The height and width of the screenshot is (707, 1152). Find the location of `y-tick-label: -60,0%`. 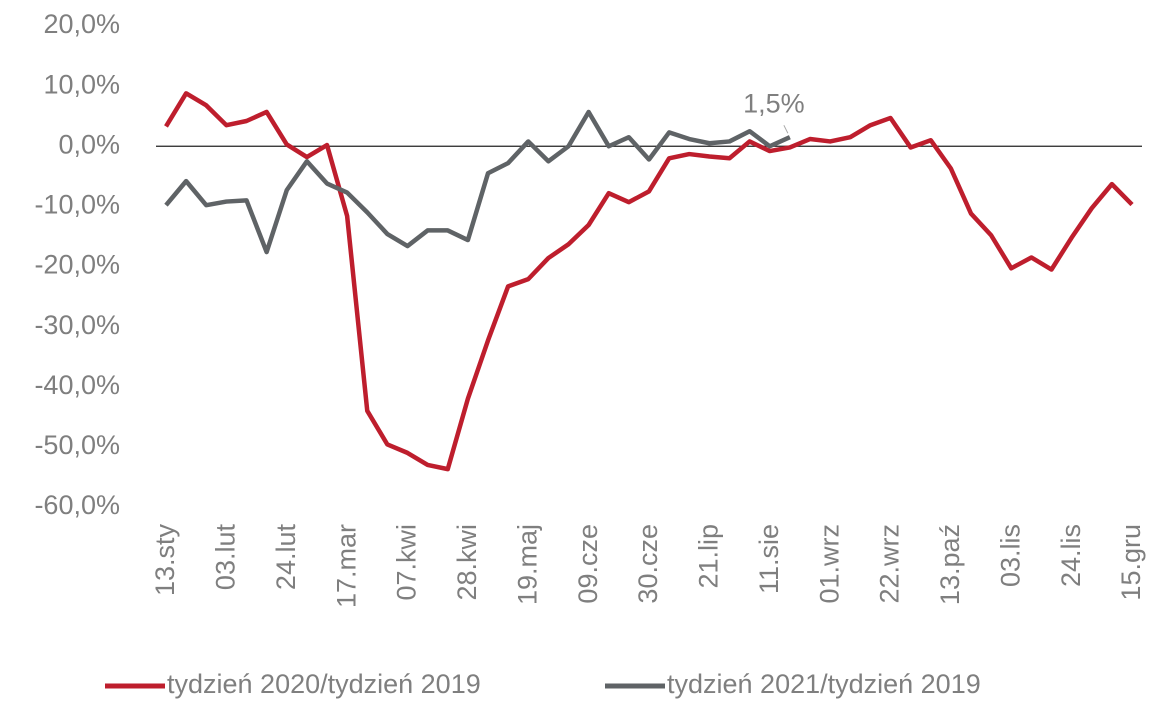

y-tick-label: -60,0% is located at coordinates (77, 505).